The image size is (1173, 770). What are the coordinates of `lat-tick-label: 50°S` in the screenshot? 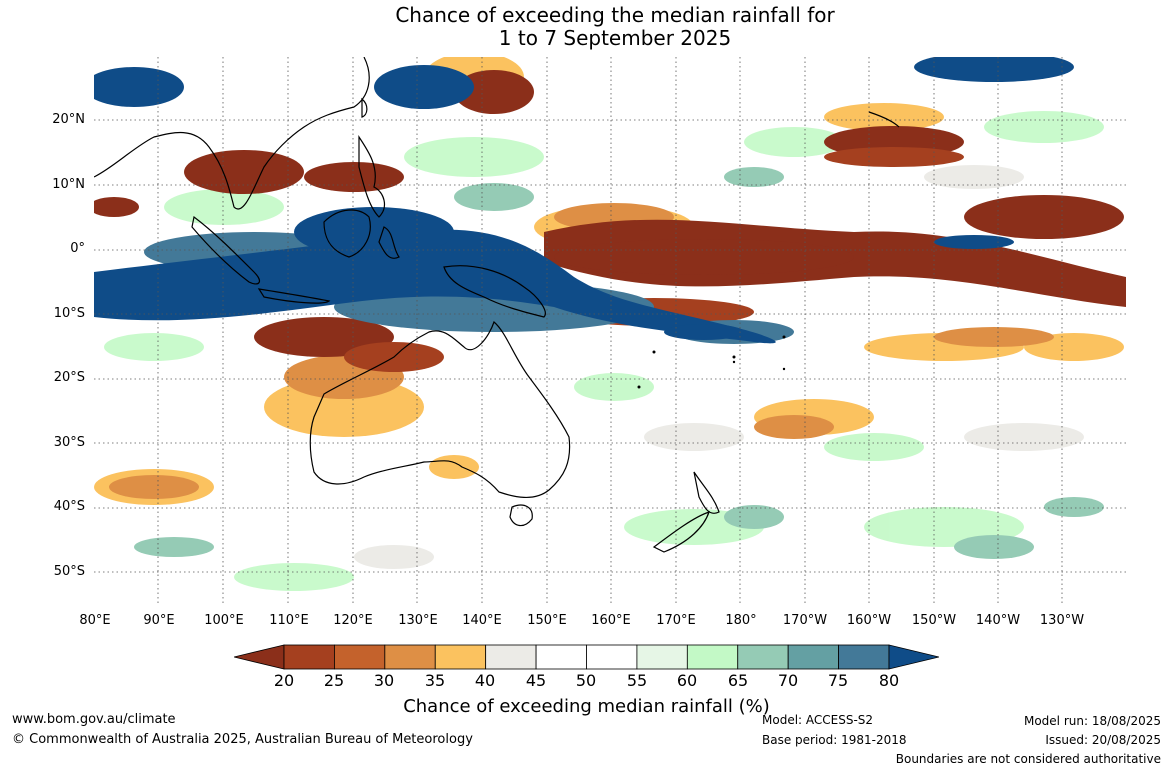 It's located at (69, 571).